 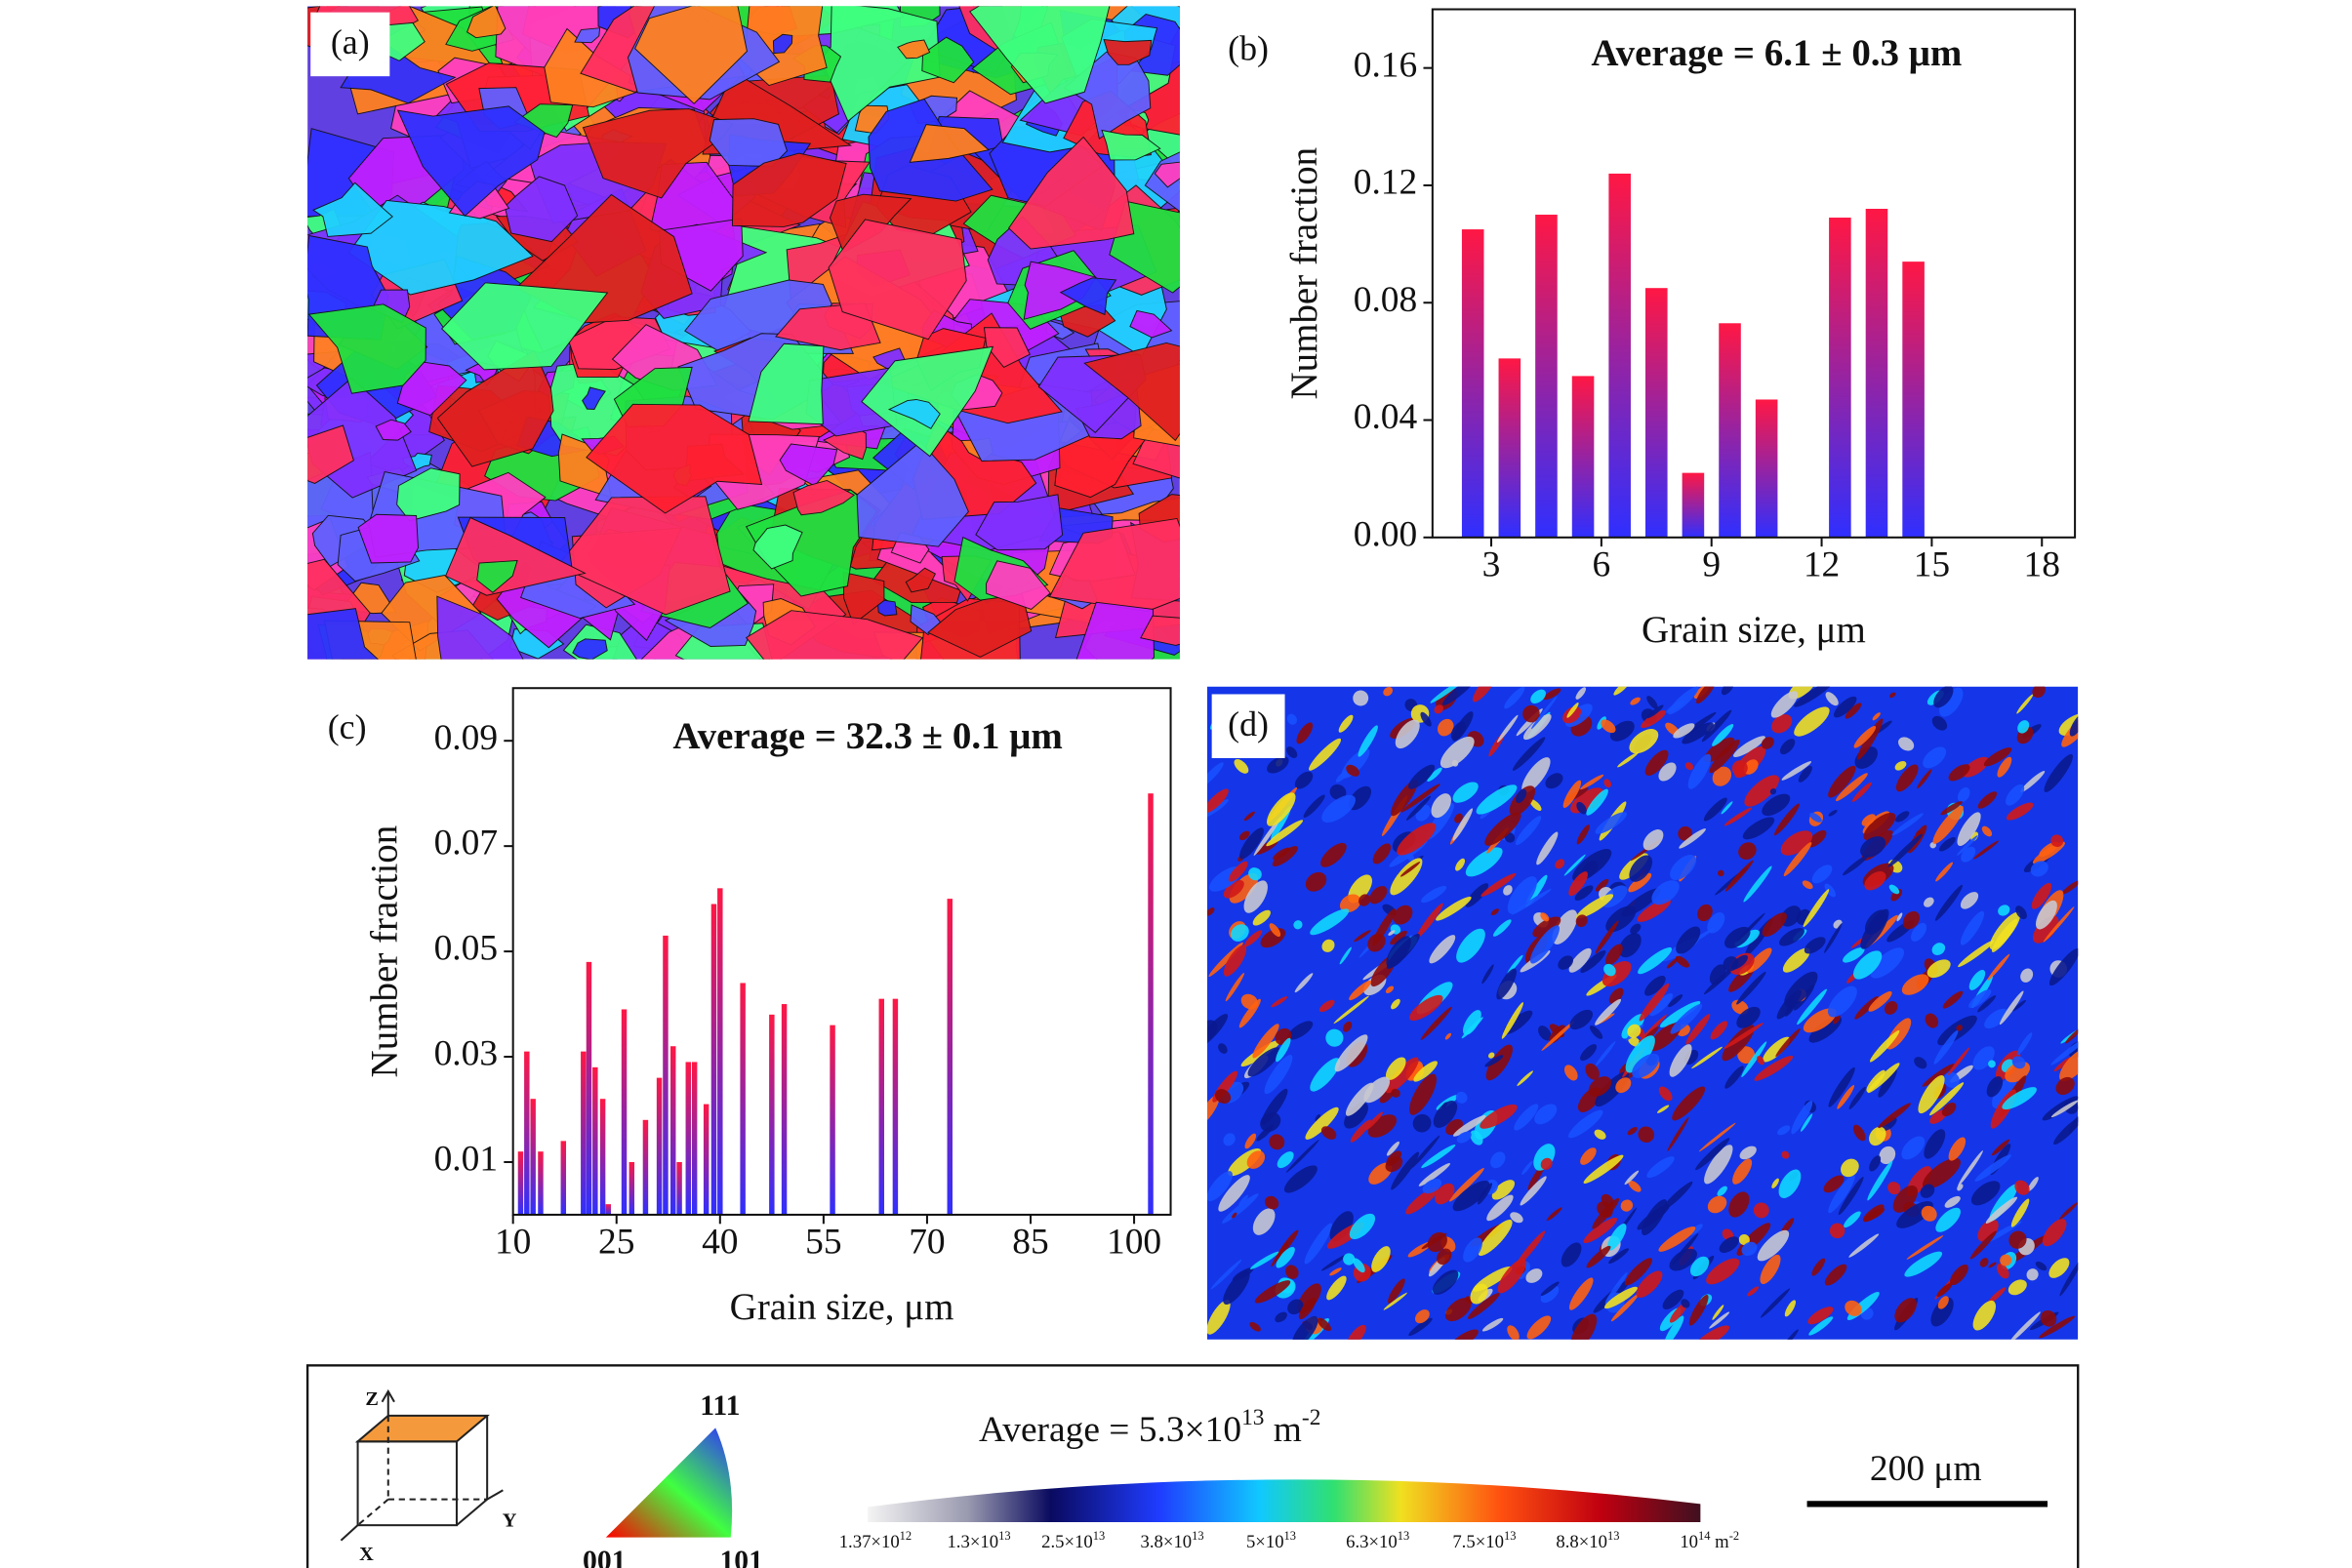 What do you see at coordinates (1030, 1243) in the screenshot?
I see `x-tick-label: 85` at bounding box center [1030, 1243].